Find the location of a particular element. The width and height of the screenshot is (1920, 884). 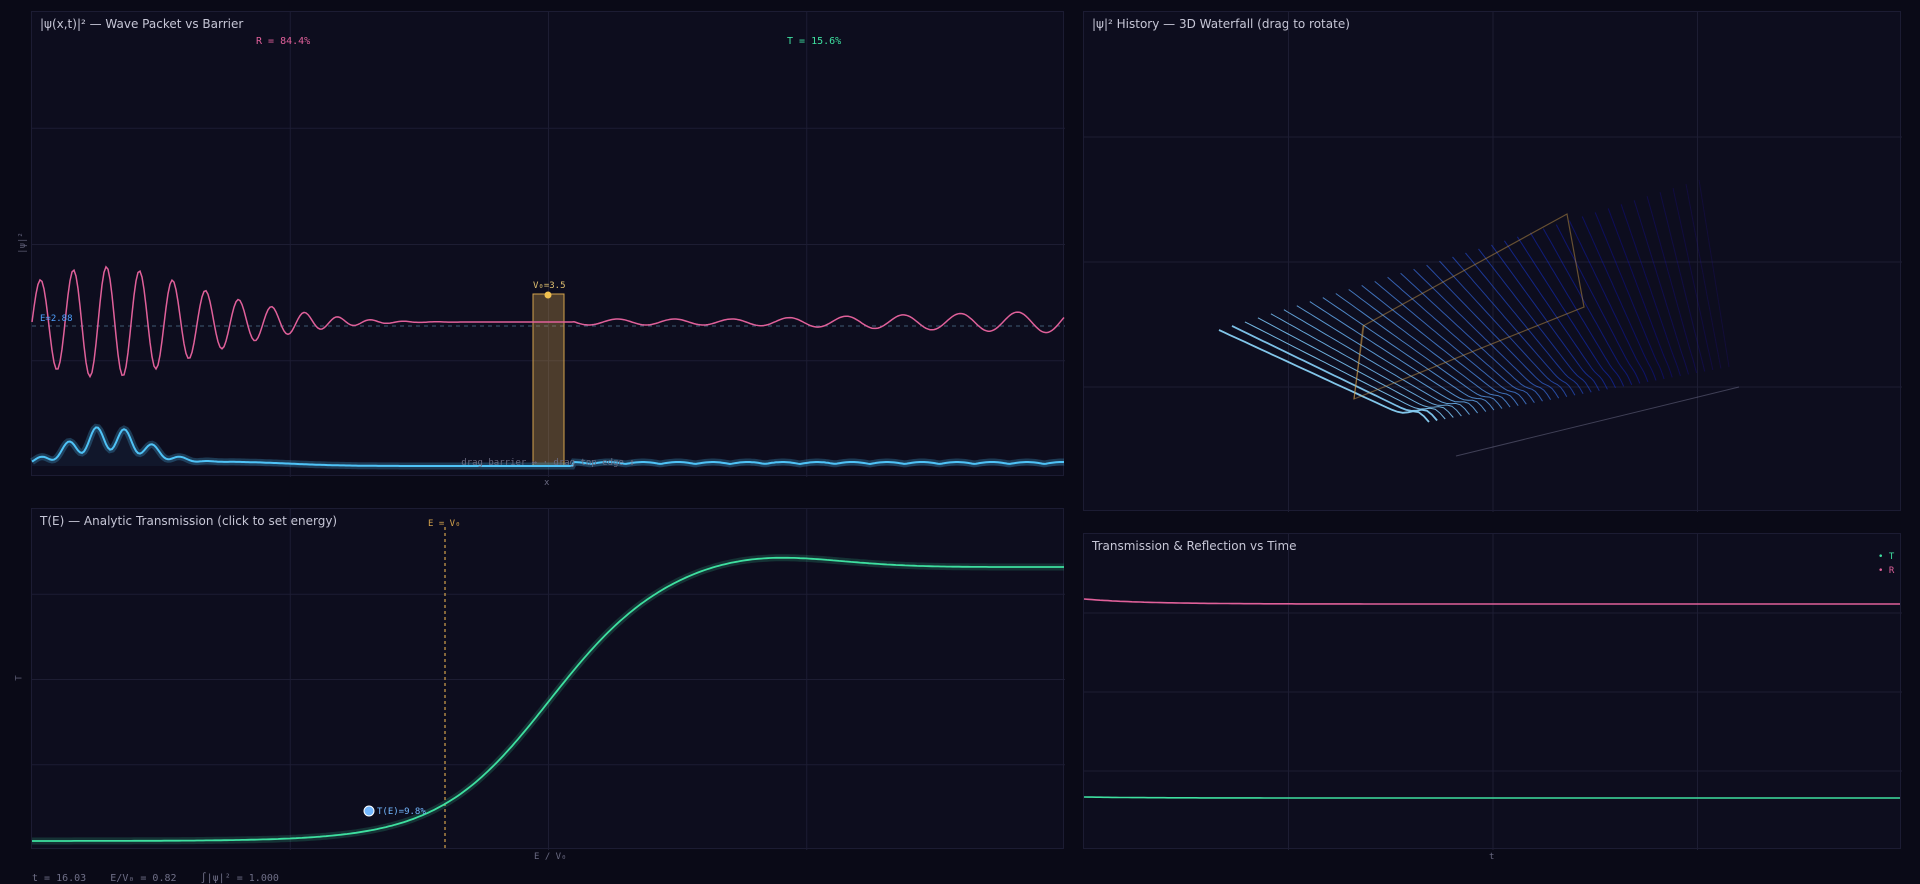

wave-y-axis-label: |ψ|² is located at coordinates (22, 243).